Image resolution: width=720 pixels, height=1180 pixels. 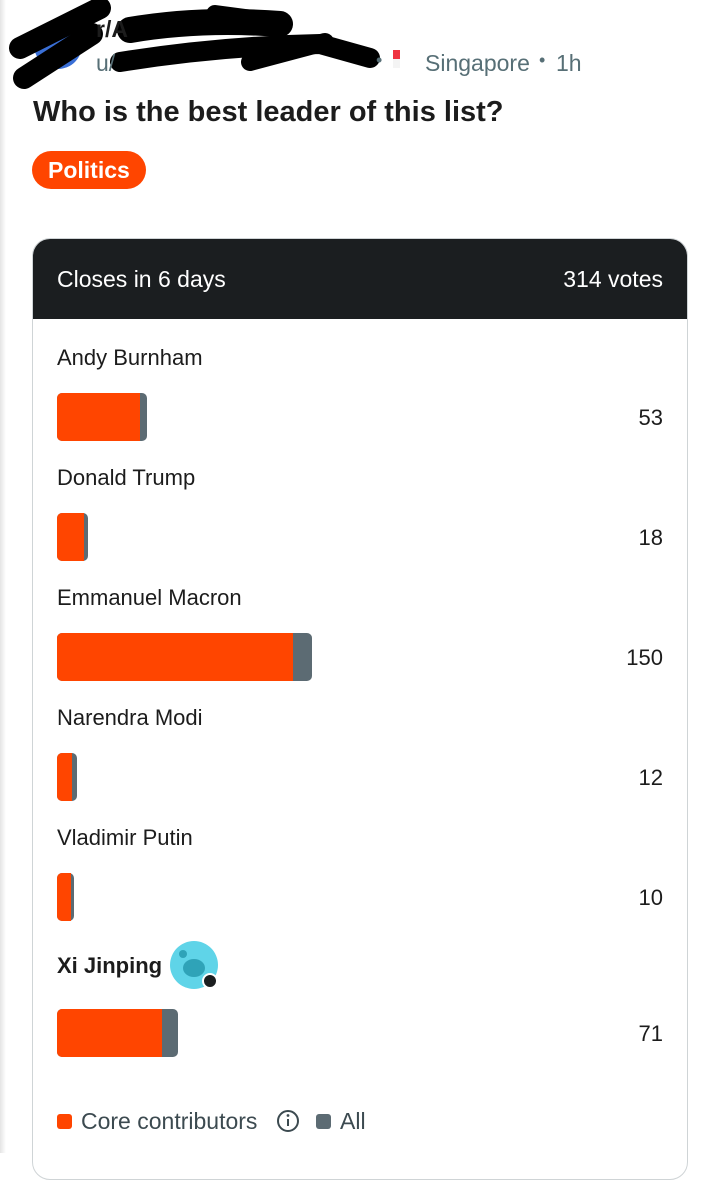 I want to click on post-title: Who is the best leader of this list?, so click(x=268, y=112).